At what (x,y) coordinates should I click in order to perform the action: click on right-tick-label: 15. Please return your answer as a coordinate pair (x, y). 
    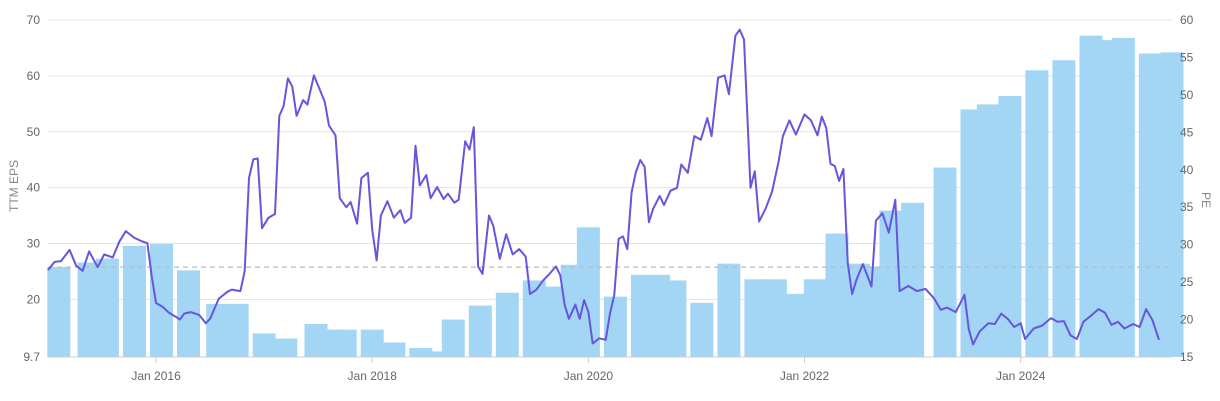
    Looking at the image, I should click on (1187, 357).